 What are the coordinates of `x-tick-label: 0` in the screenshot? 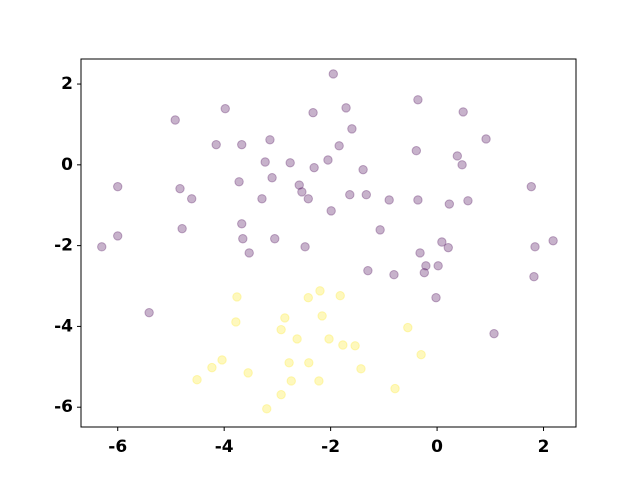 It's located at (437, 447).